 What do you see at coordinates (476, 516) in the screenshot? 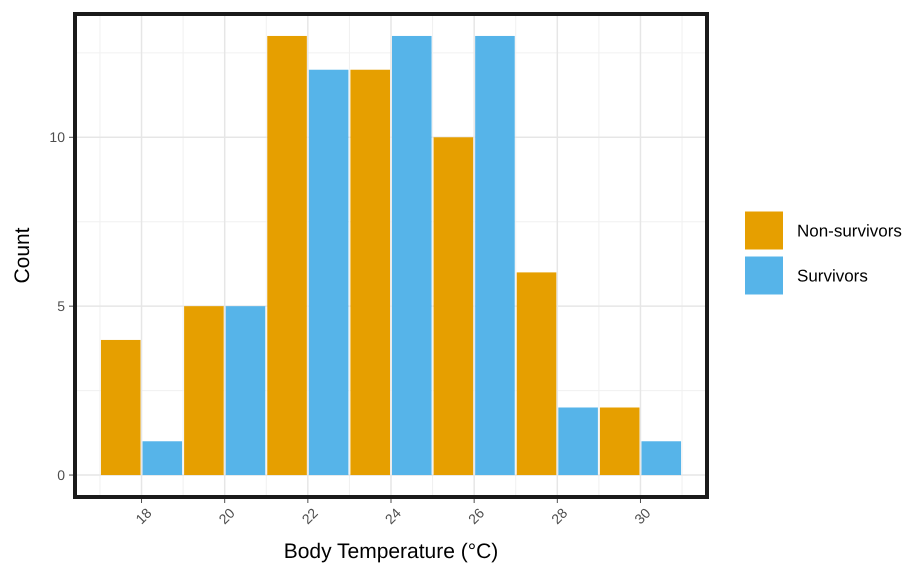
I see `x-tick-label: 26` at bounding box center [476, 516].